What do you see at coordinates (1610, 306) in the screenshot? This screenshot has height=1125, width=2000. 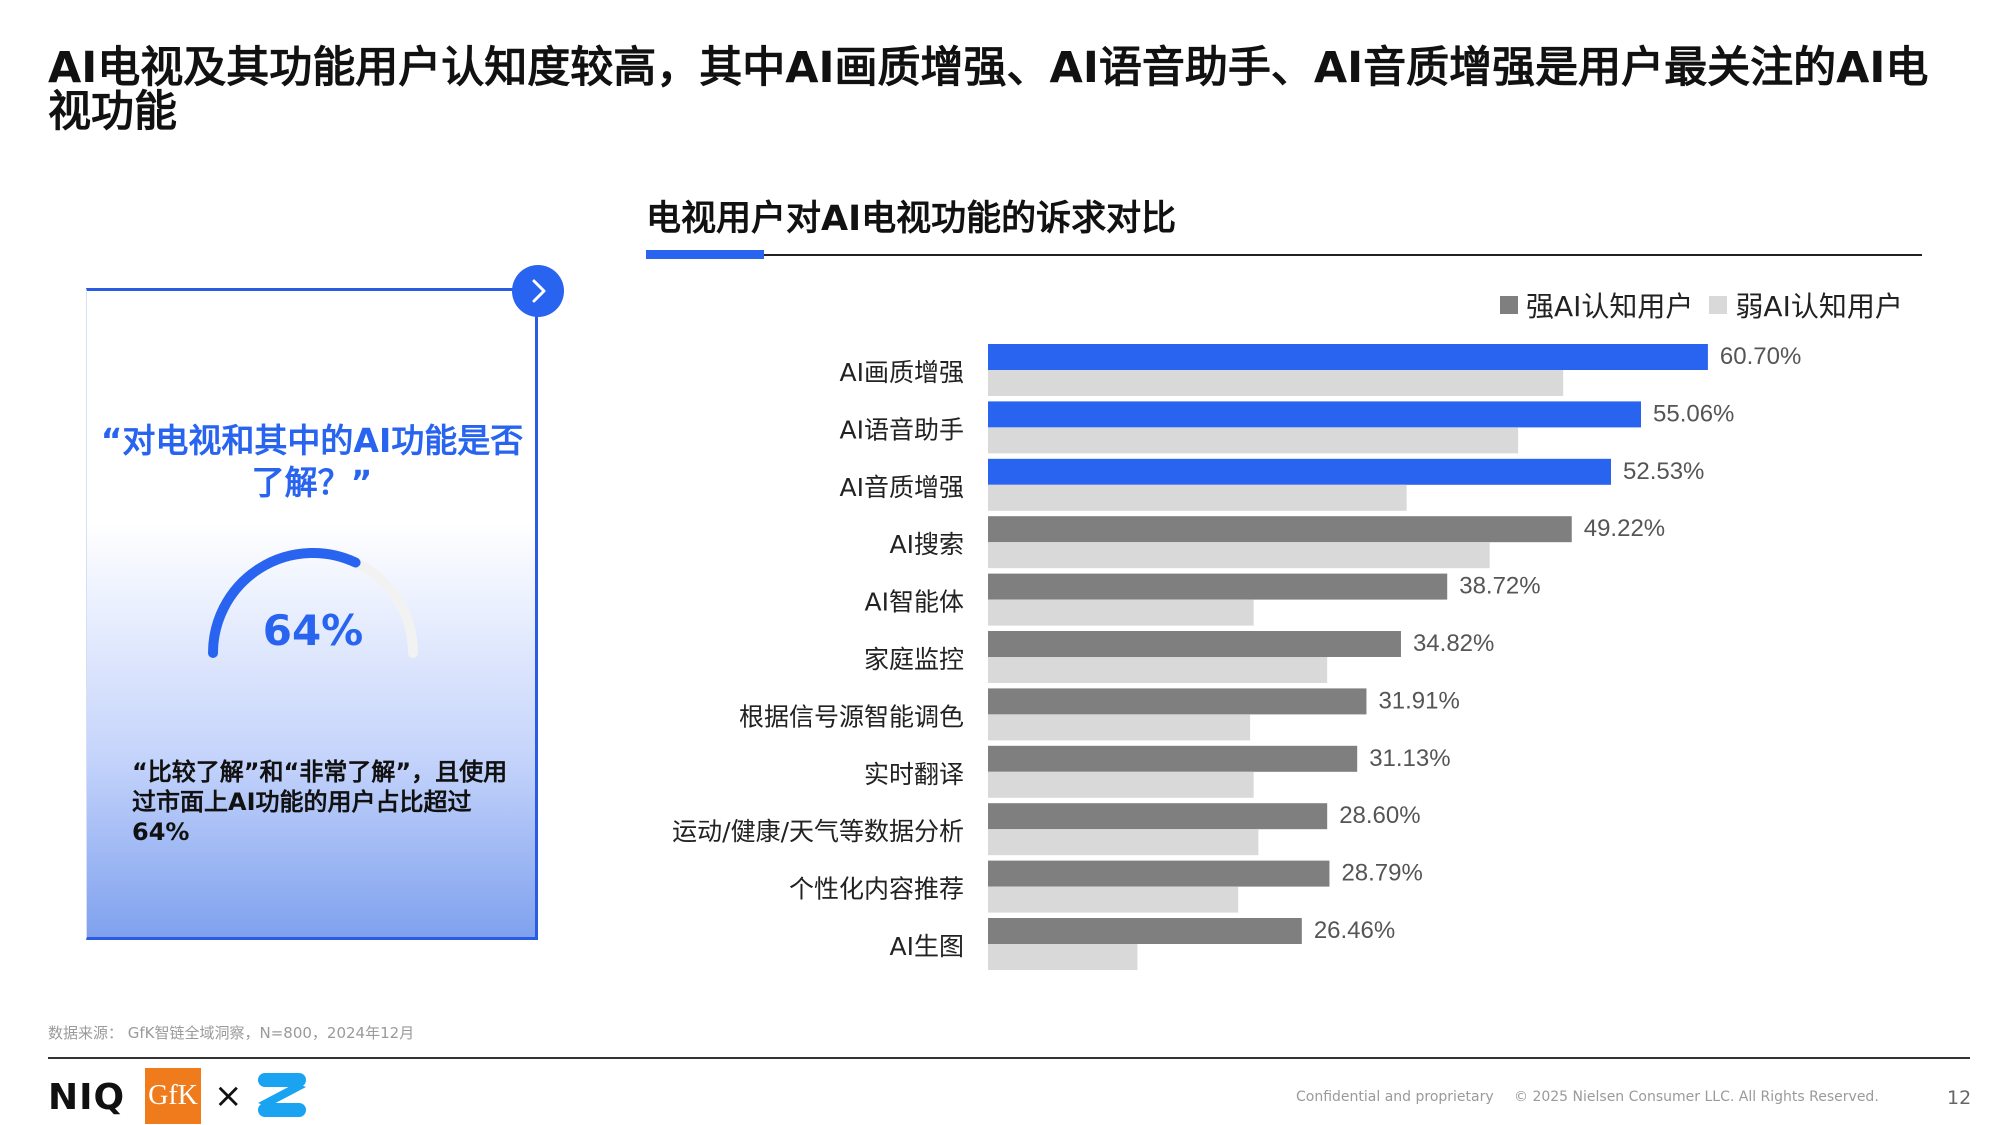 I see `legend-label-strong: 强AI认知用户` at bounding box center [1610, 306].